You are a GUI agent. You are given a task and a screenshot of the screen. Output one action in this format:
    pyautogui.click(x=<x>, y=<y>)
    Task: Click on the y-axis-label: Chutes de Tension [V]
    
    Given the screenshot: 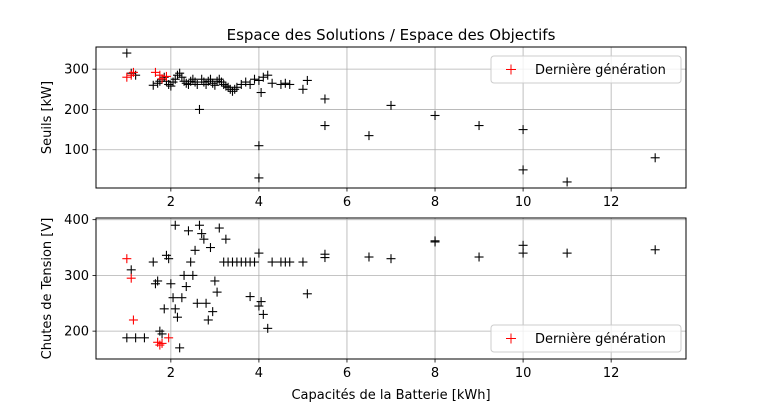 What is the action you would take?
    pyautogui.click(x=47, y=289)
    